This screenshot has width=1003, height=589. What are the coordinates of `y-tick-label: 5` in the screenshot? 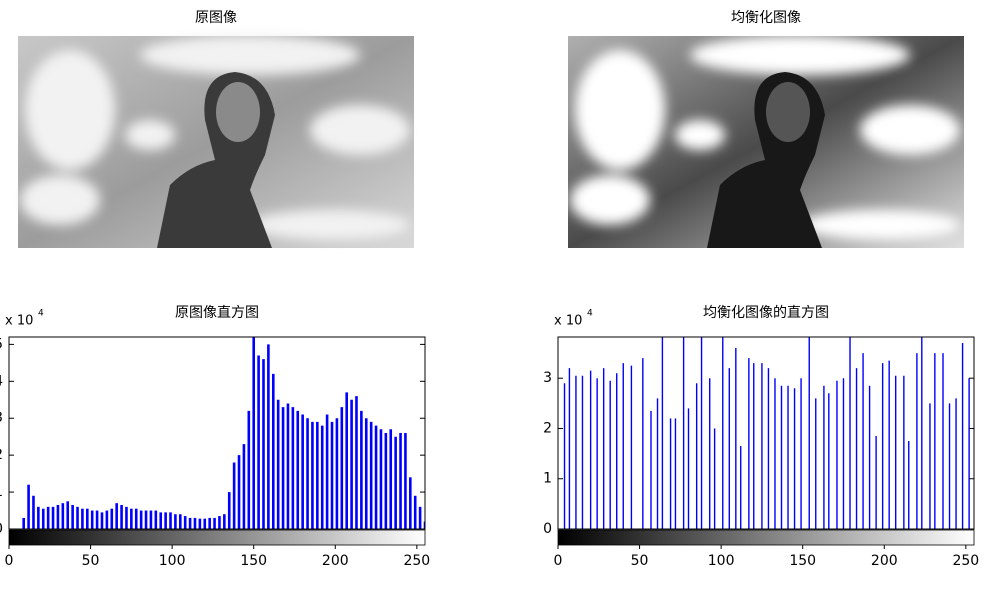 It's located at (1, 344).